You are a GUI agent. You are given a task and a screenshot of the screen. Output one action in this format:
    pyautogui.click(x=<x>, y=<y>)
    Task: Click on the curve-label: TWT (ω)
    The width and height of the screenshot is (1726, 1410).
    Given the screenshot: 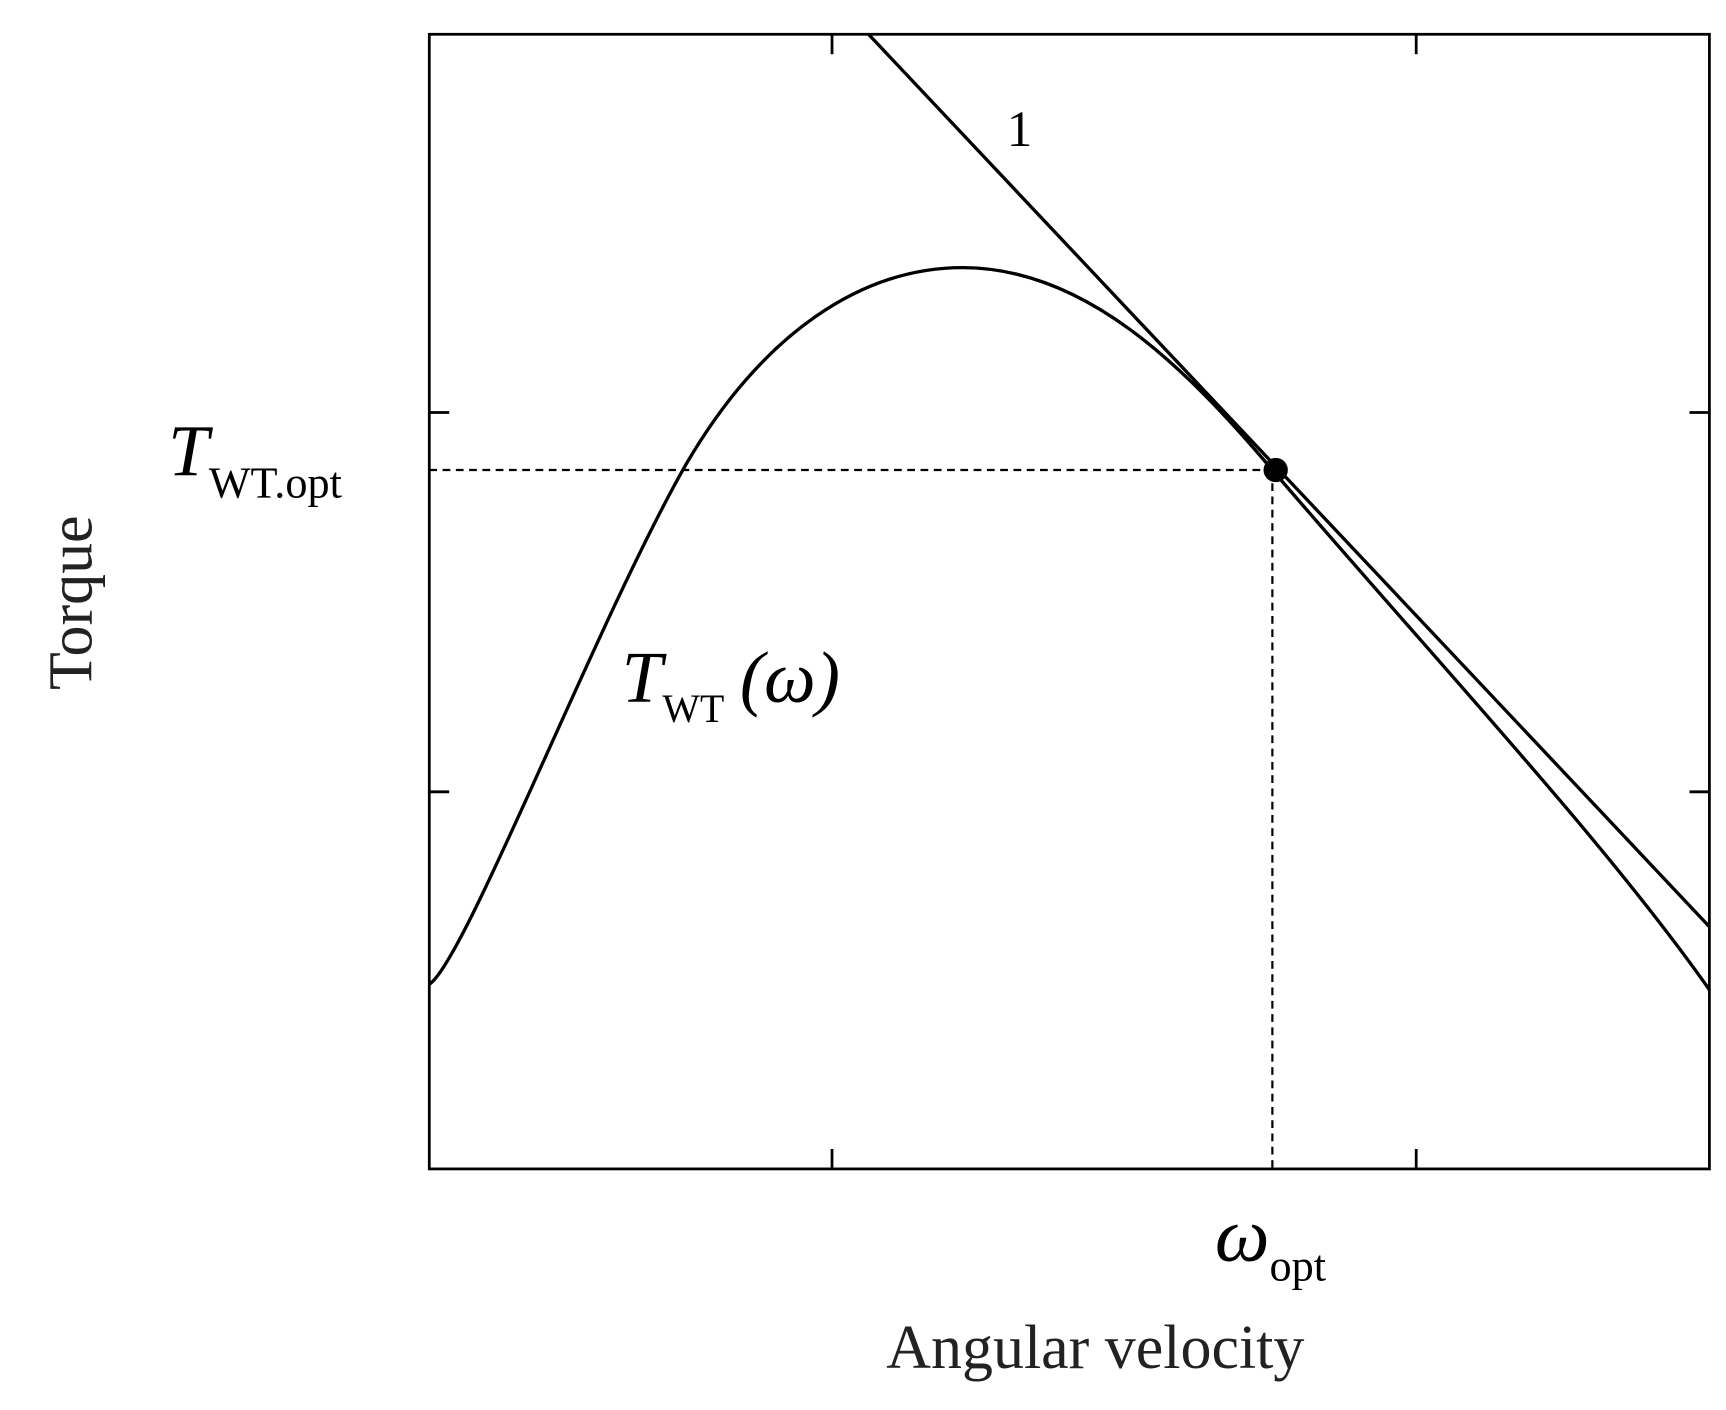 What is the action you would take?
    pyautogui.click(x=731, y=684)
    